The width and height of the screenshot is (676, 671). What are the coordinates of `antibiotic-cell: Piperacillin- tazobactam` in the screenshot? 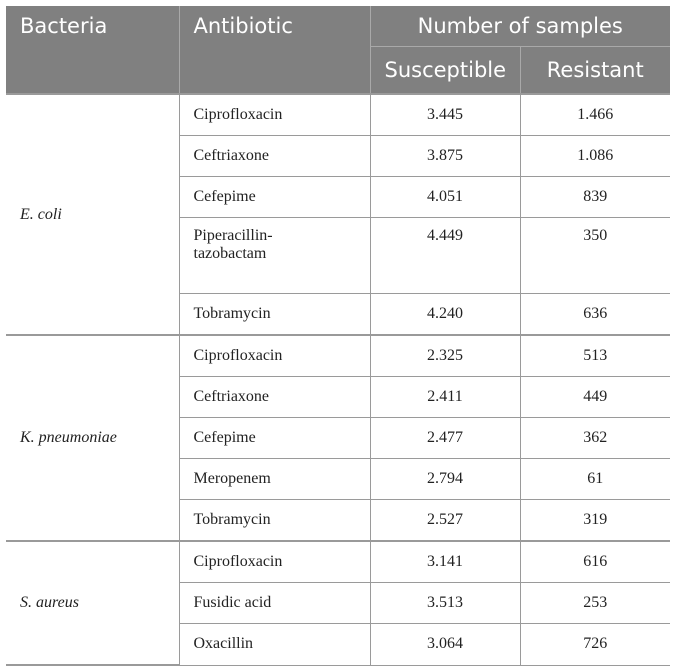 It's located at (274, 256).